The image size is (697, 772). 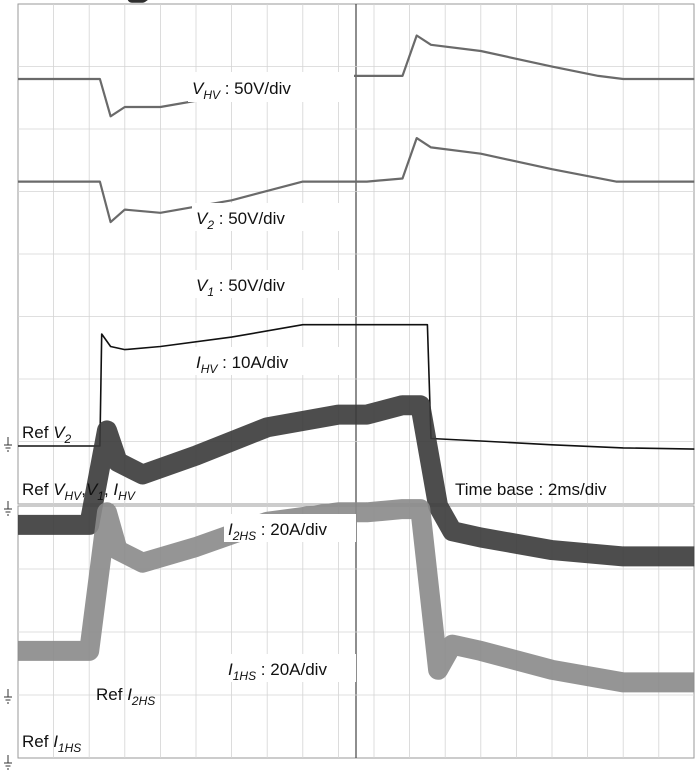 I want to click on ground-marker-v2, so click(x=8, y=444).